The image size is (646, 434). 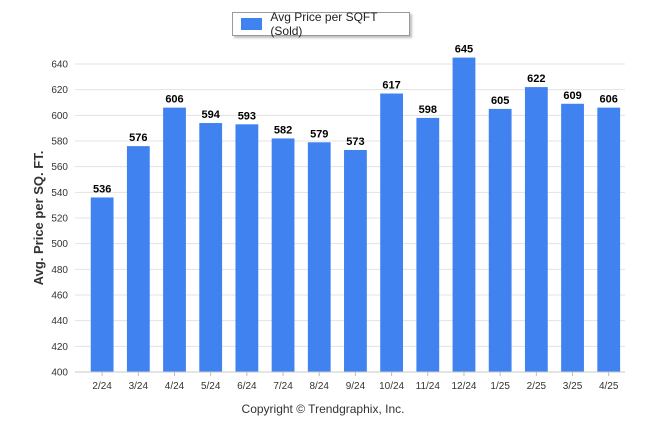 What do you see at coordinates (175, 386) in the screenshot?
I see `x-tick-label: 4/24` at bounding box center [175, 386].